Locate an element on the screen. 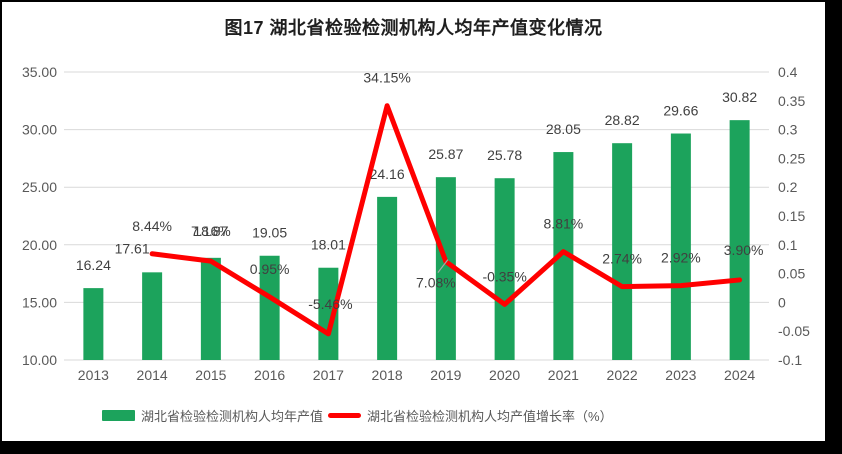 The image size is (842, 454). bar-value-label: 17.61 is located at coordinates (132, 248).